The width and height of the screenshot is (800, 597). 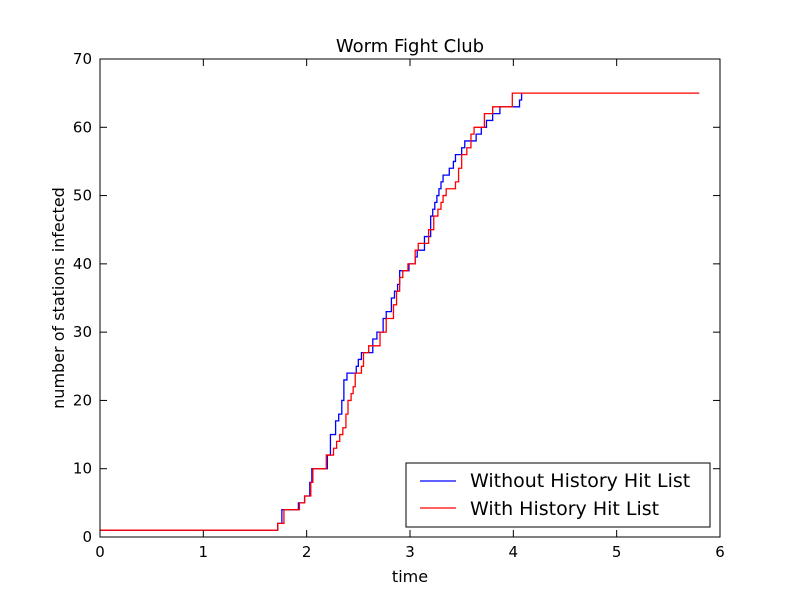 What do you see at coordinates (82, 264) in the screenshot?
I see `y-tick-label: 40` at bounding box center [82, 264].